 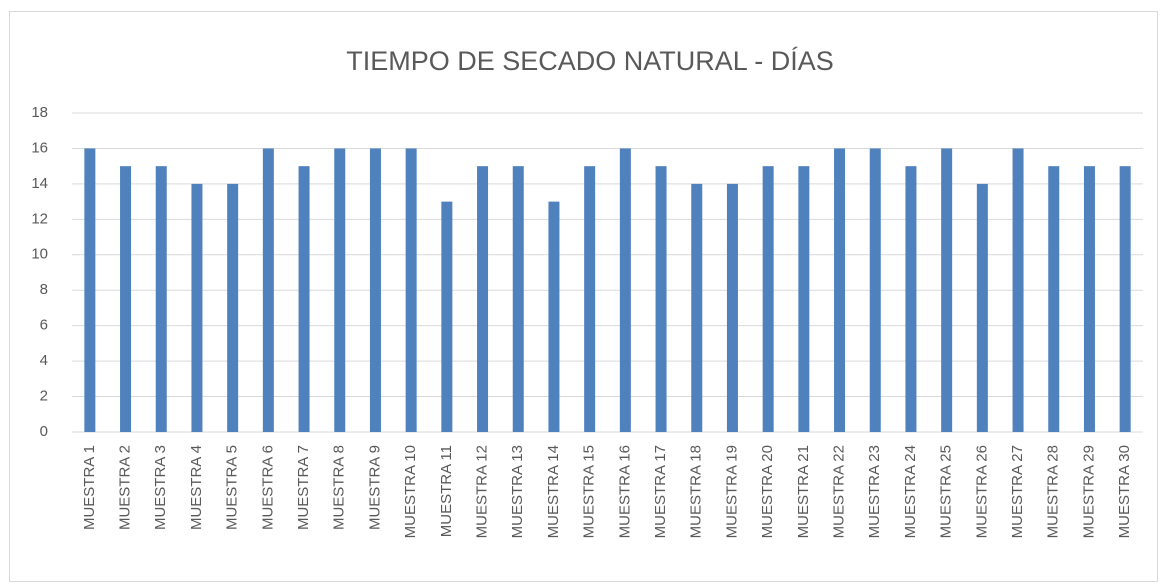 I want to click on x-tick-label: MUESTRA 11, so click(x=446, y=491).